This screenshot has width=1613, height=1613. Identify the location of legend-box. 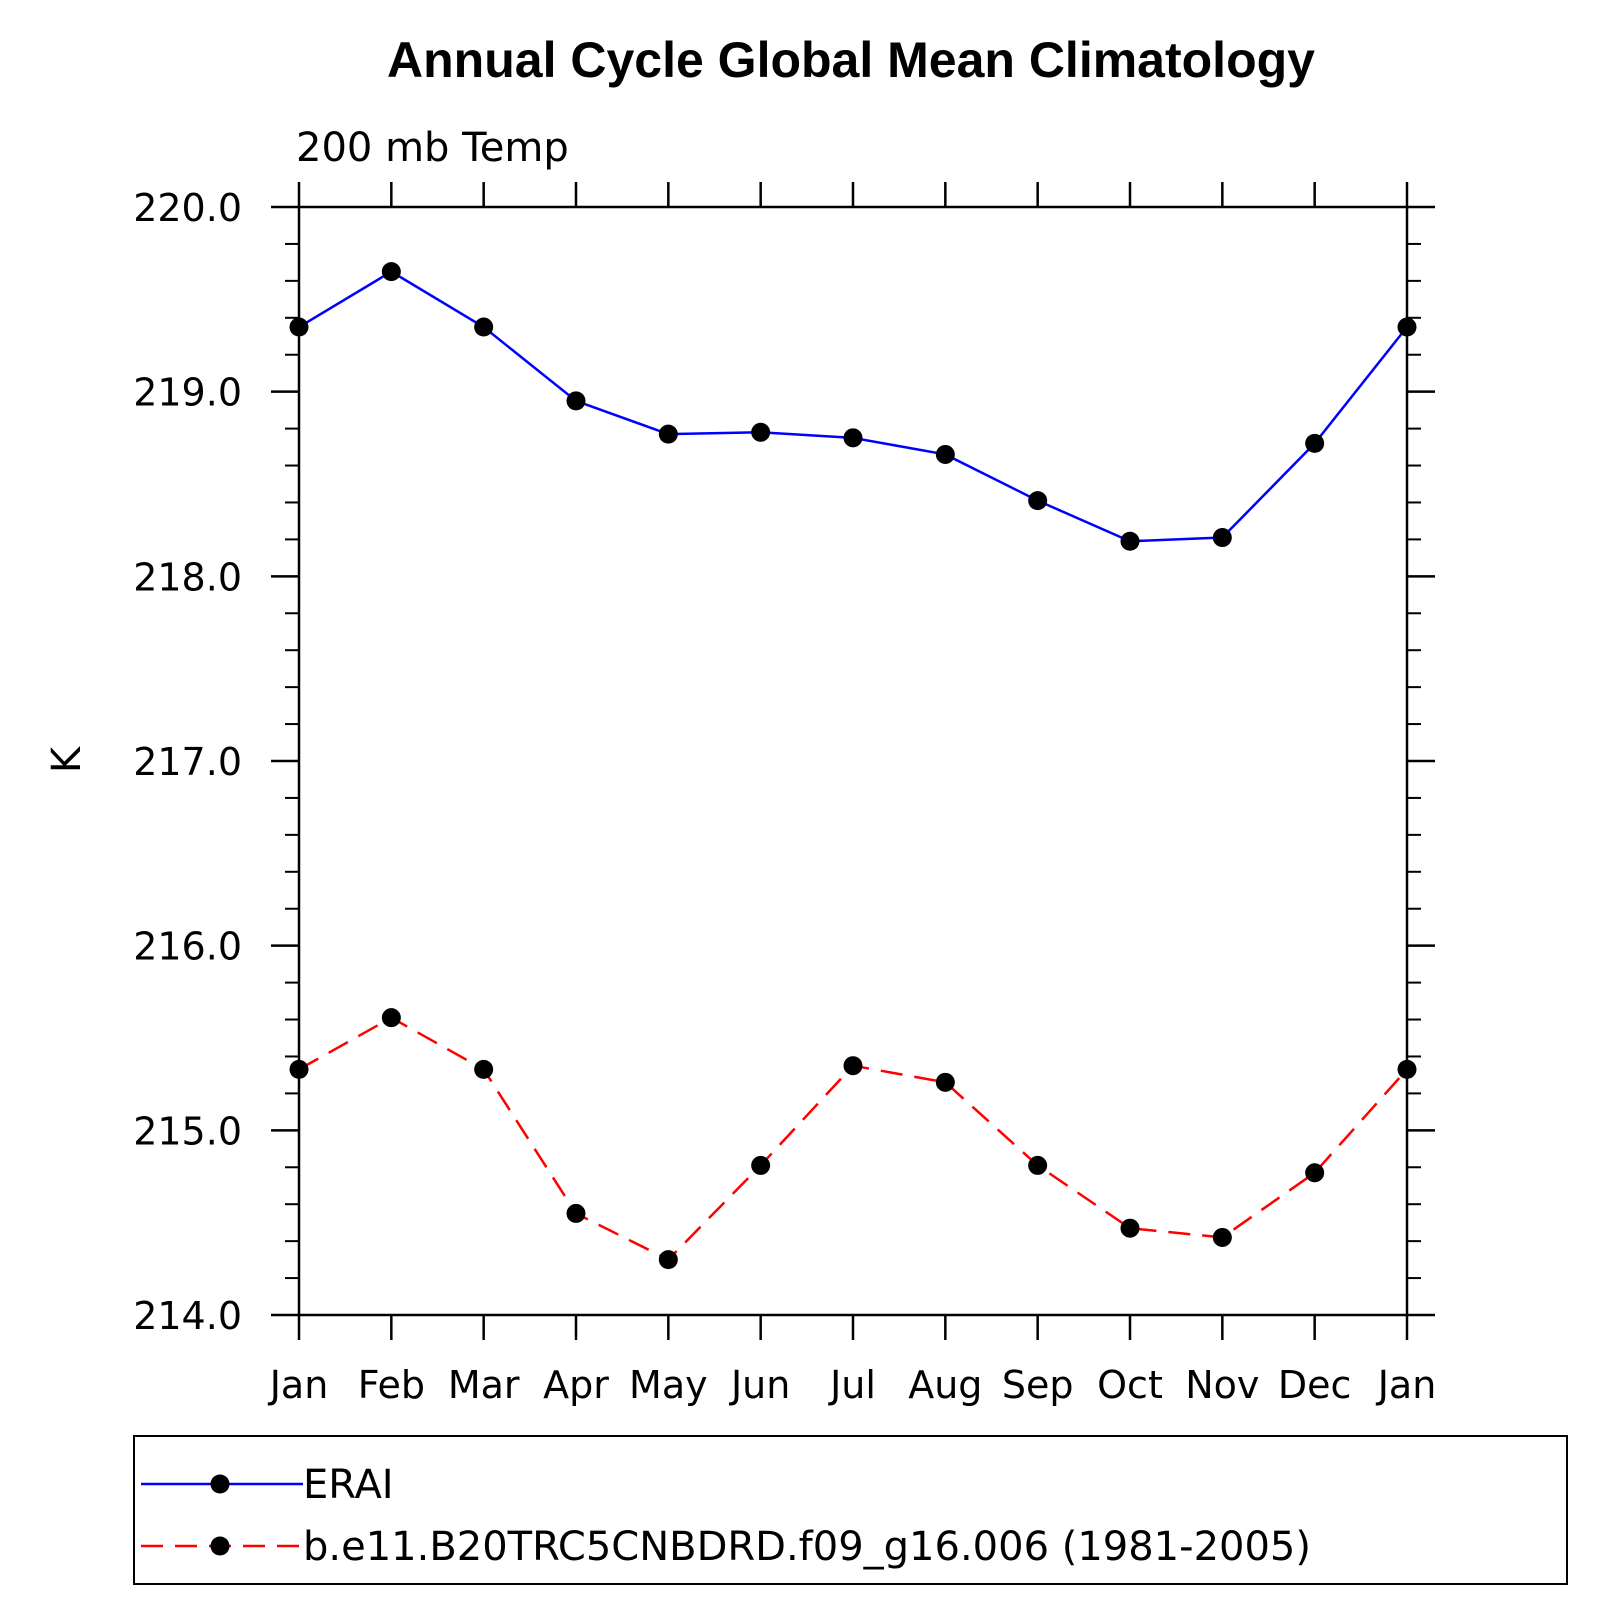
(850, 1510).